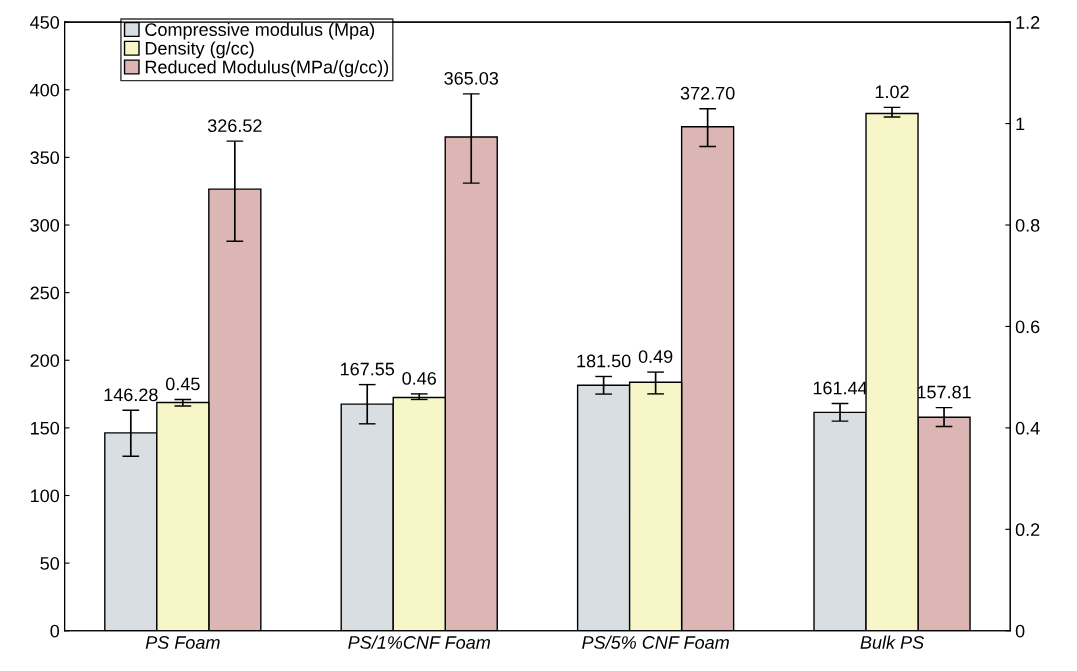  What do you see at coordinates (45, 225) in the screenshot?
I see `y-tick-label: 300` at bounding box center [45, 225].